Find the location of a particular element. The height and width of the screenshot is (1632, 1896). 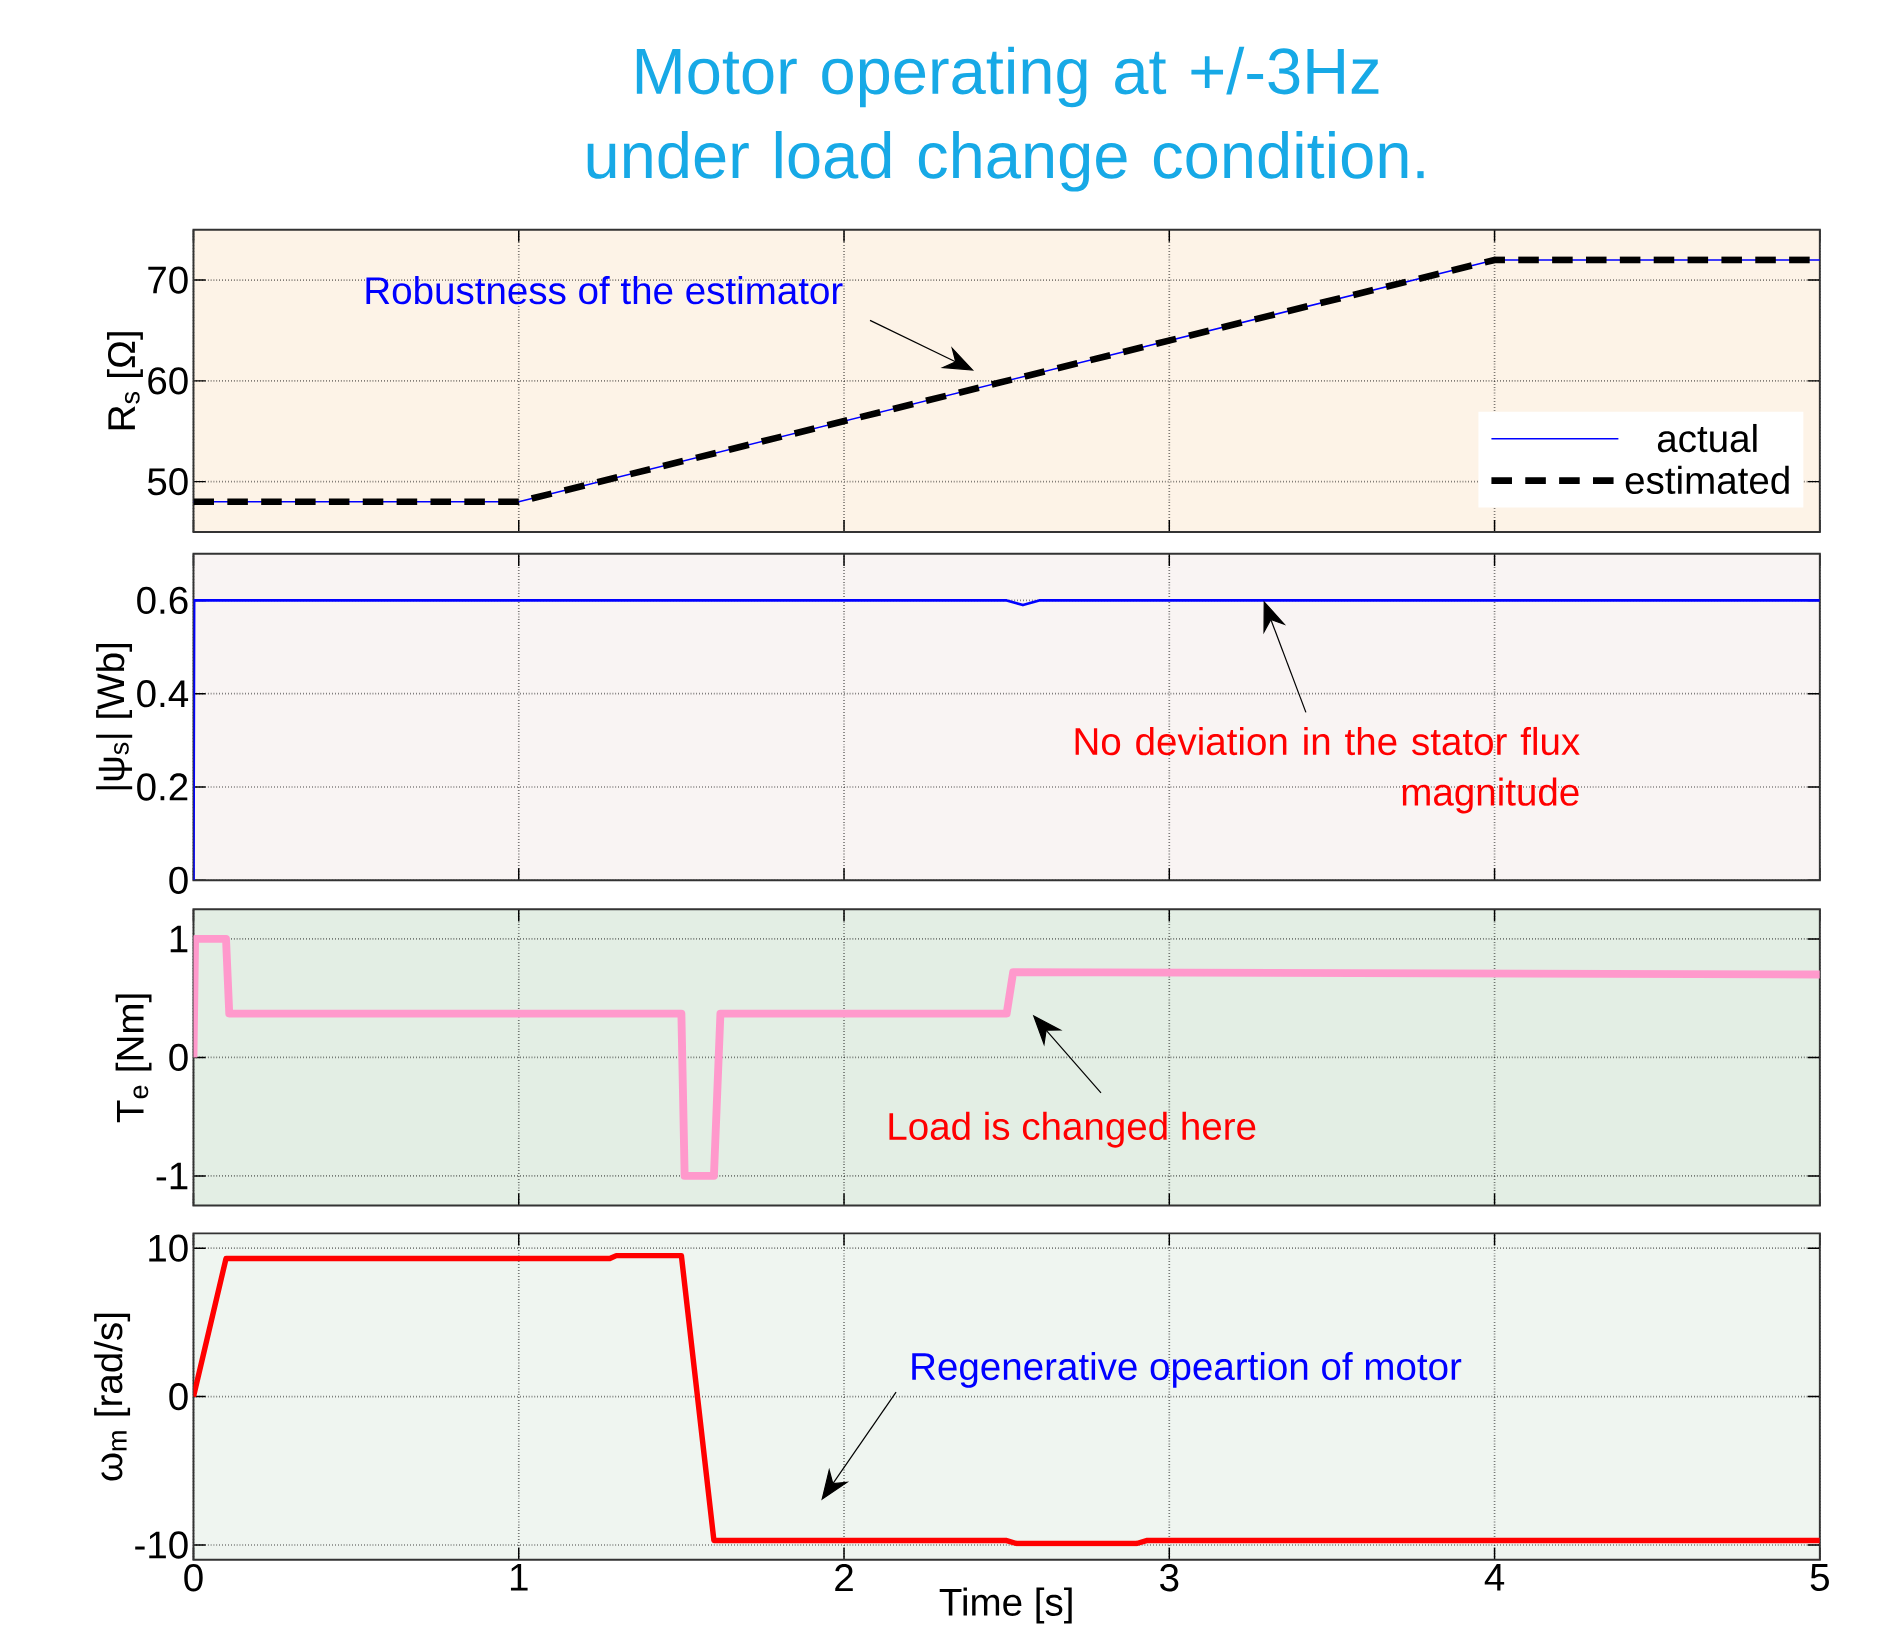

y-axis-title: T$_{e}$ [Nm] is located at coordinates (133, 1058).